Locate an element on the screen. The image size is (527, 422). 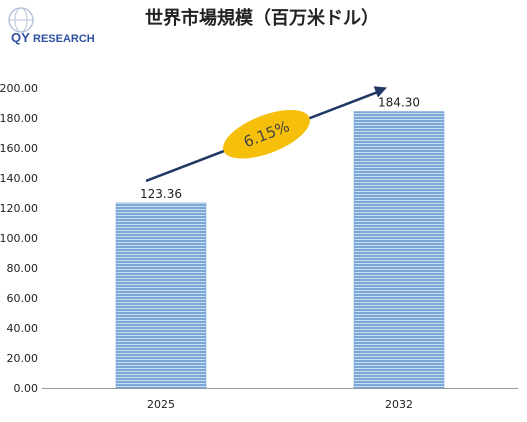
data-label-2025: 123.36 is located at coordinates (161, 194).